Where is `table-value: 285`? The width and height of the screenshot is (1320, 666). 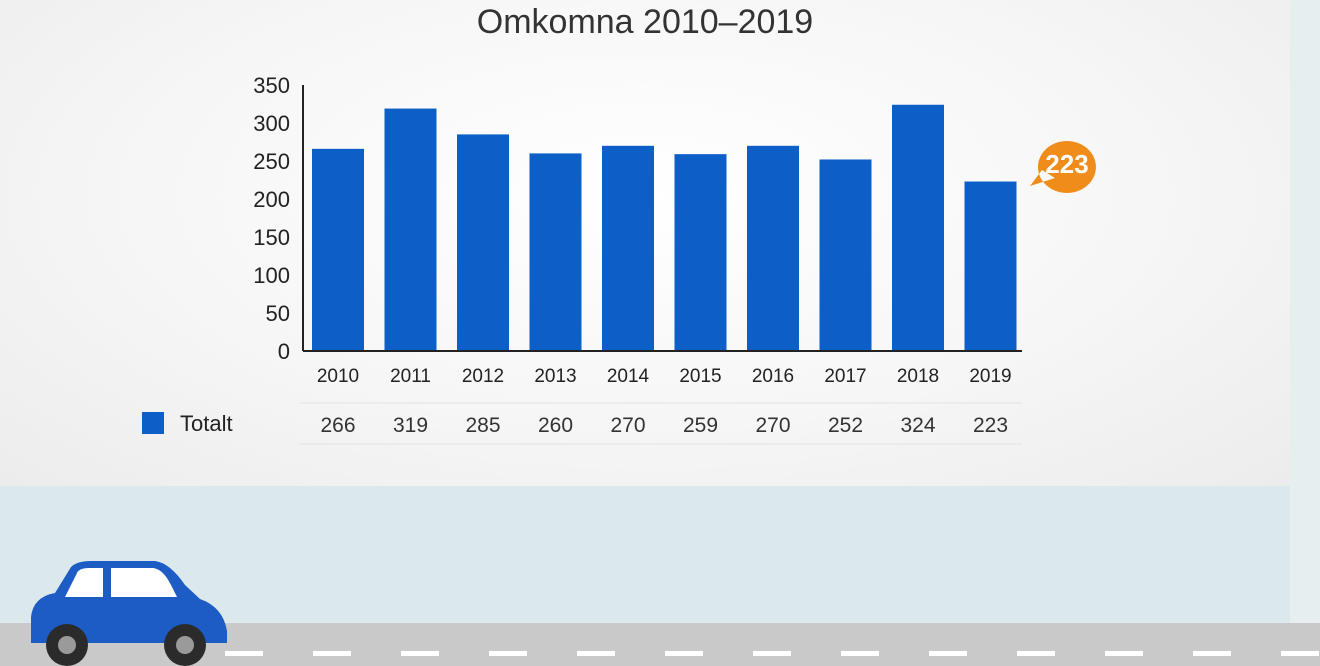 table-value: 285 is located at coordinates (482, 425).